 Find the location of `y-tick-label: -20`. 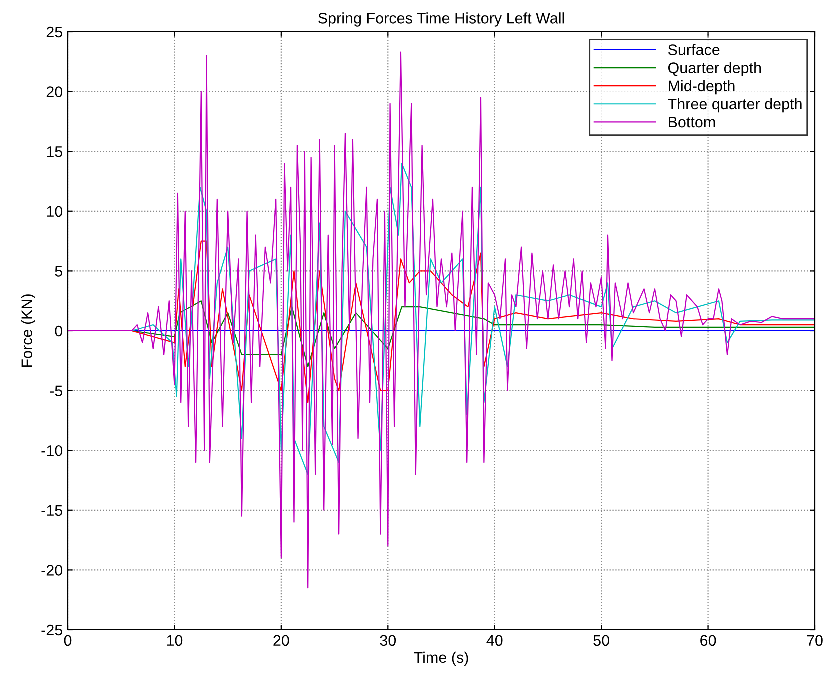

y-tick-label: -20 is located at coordinates (52, 570).